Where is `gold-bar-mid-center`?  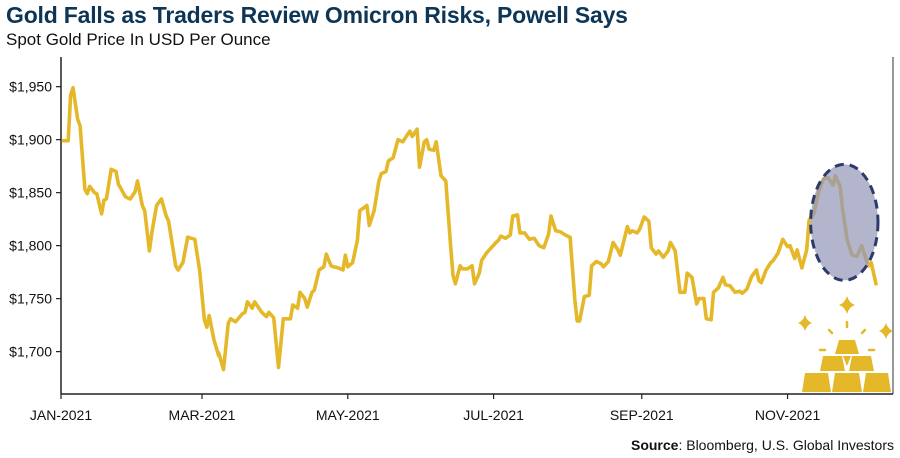 gold-bar-mid-center is located at coordinates (847, 361).